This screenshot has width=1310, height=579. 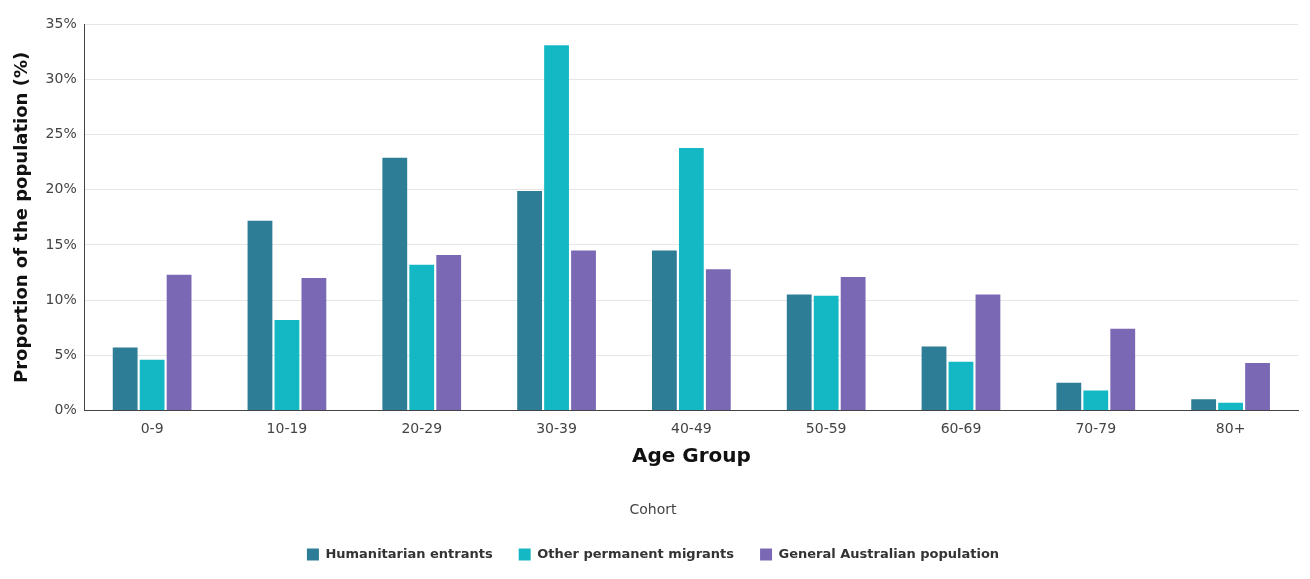 I want to click on y-tick-label: 35%, so click(x=61, y=23).